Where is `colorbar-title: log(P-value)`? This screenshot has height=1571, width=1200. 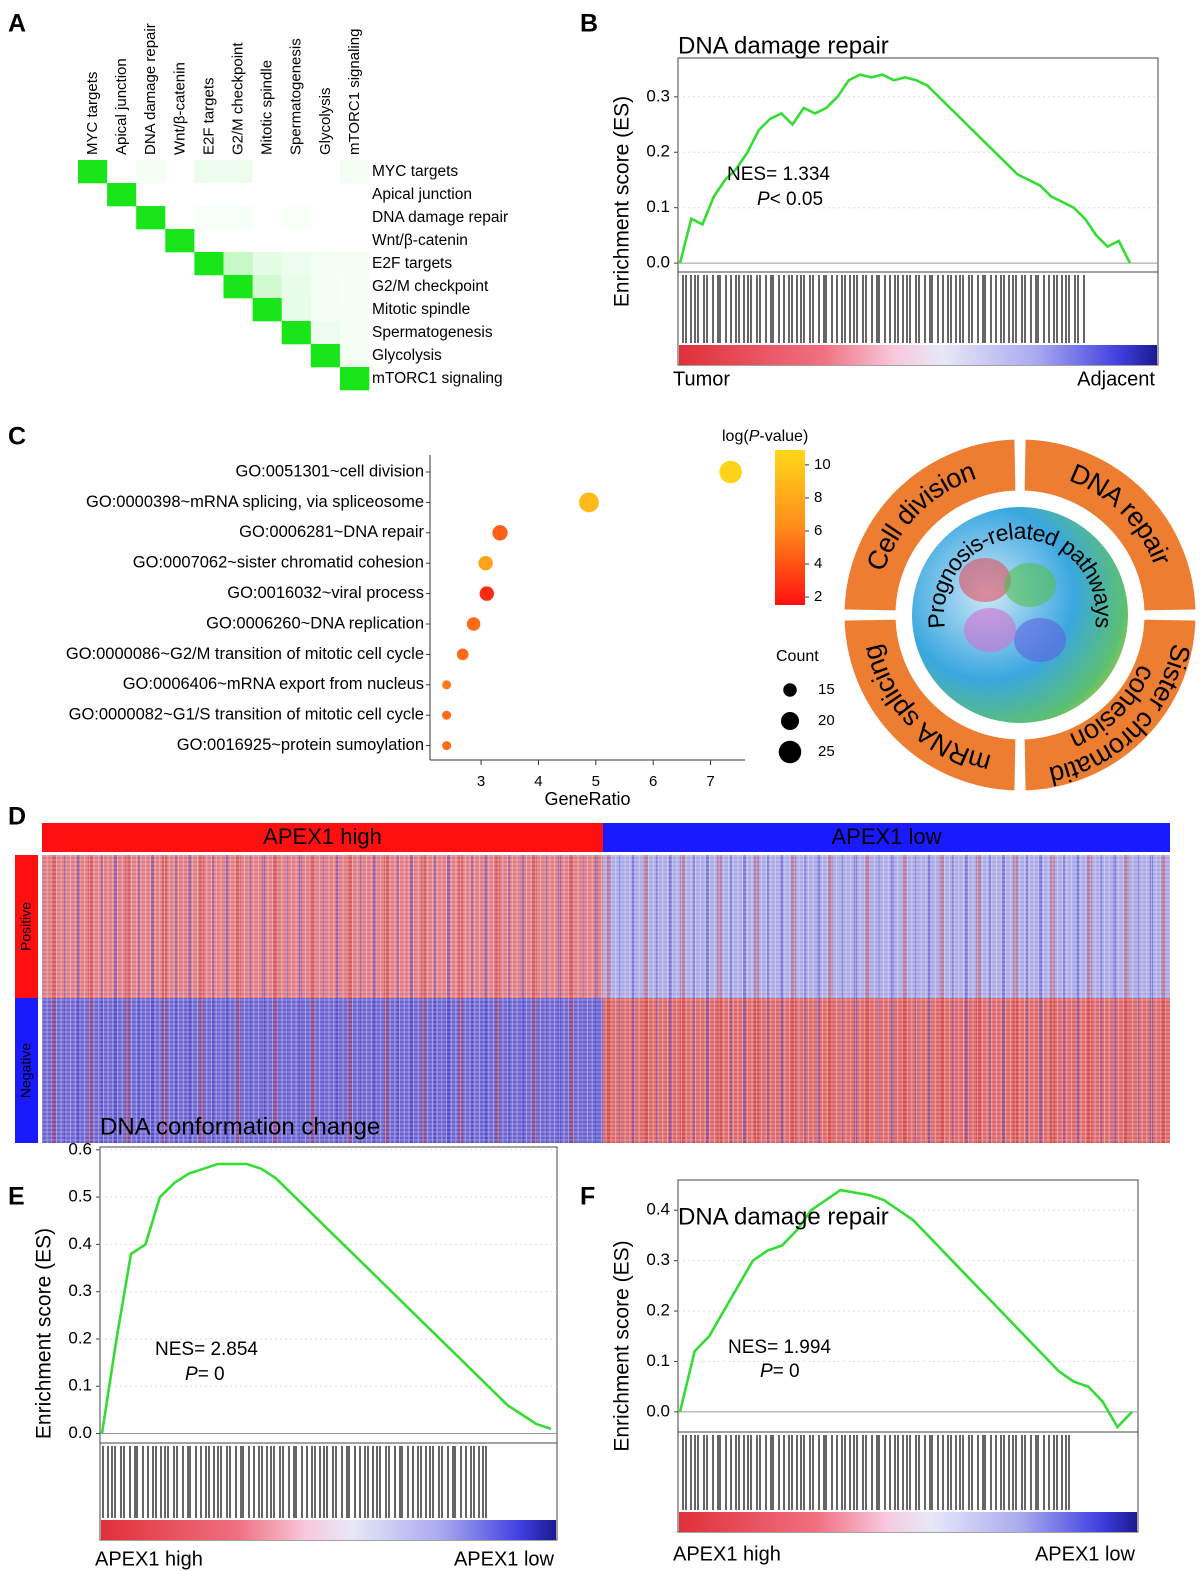
colorbar-title: log(P-value) is located at coordinates (765, 436).